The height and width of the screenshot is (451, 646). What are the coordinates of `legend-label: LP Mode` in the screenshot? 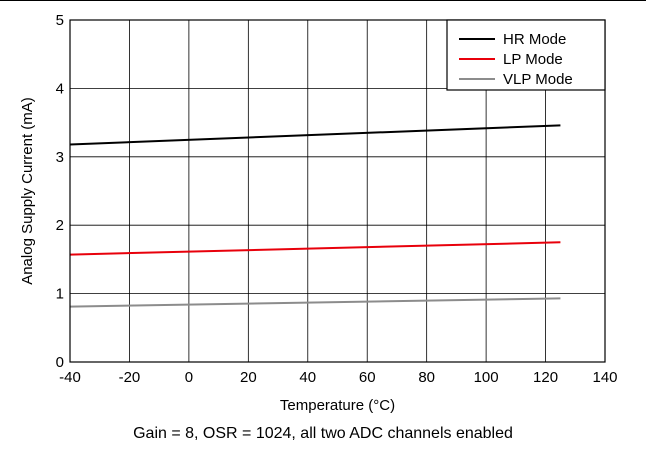 It's located at (533, 59).